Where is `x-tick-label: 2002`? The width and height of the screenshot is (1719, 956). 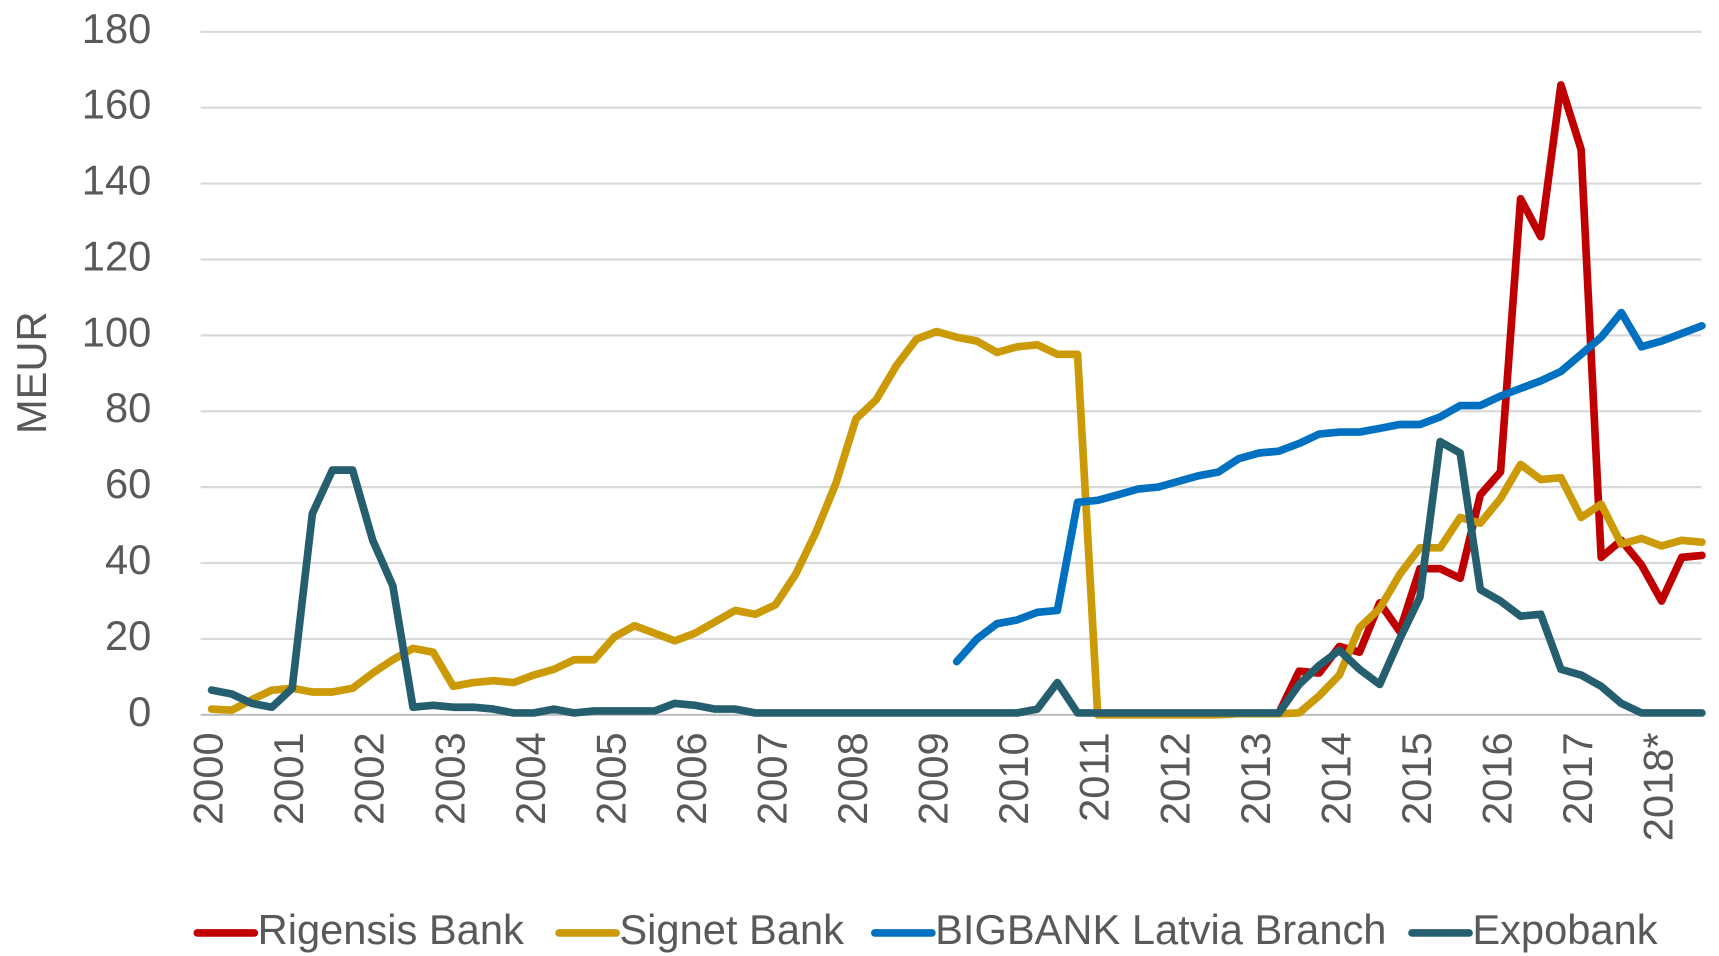
x-tick-label: 2002 is located at coordinates (369, 778).